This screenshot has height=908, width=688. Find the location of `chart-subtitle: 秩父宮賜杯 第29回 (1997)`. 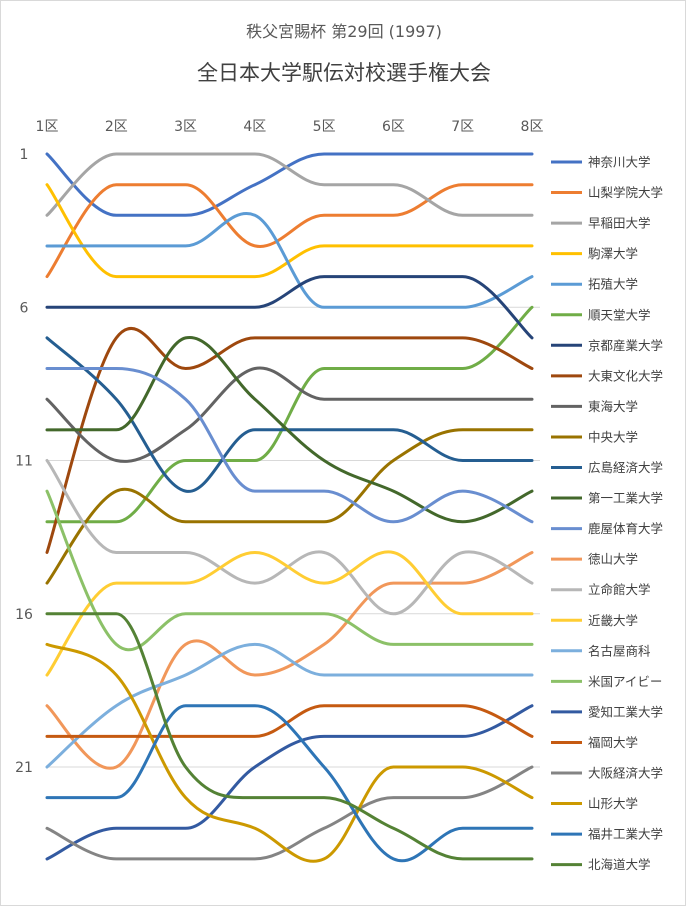

chart-subtitle: 秩父宮賜杯 第29回 (1997) is located at coordinates (344, 31).